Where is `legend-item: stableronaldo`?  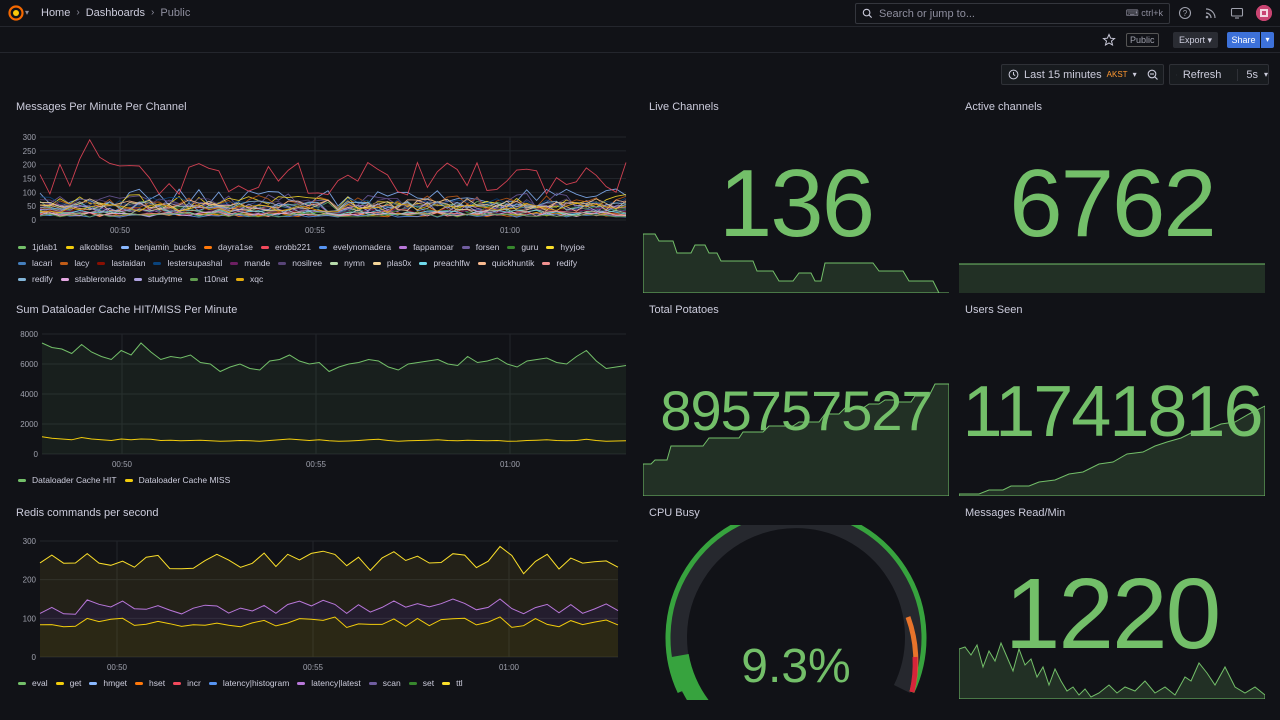
legend-item: stableronaldo is located at coordinates (93, 279).